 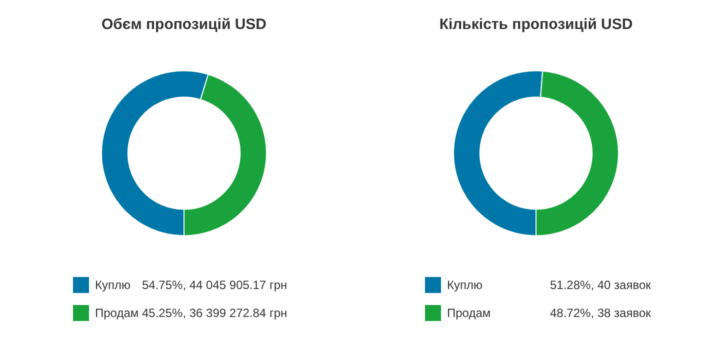 What do you see at coordinates (536, 24) in the screenshot?
I see `chart-title: Кількість пропозицій USD` at bounding box center [536, 24].